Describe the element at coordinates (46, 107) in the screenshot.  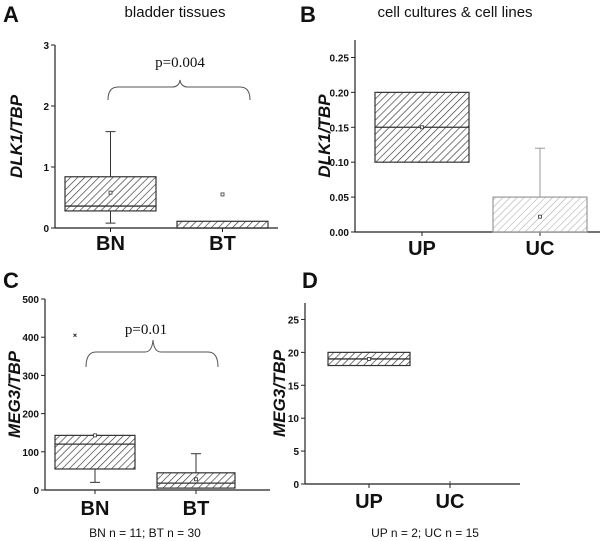
I see `y-tick-label: 2` at that location.